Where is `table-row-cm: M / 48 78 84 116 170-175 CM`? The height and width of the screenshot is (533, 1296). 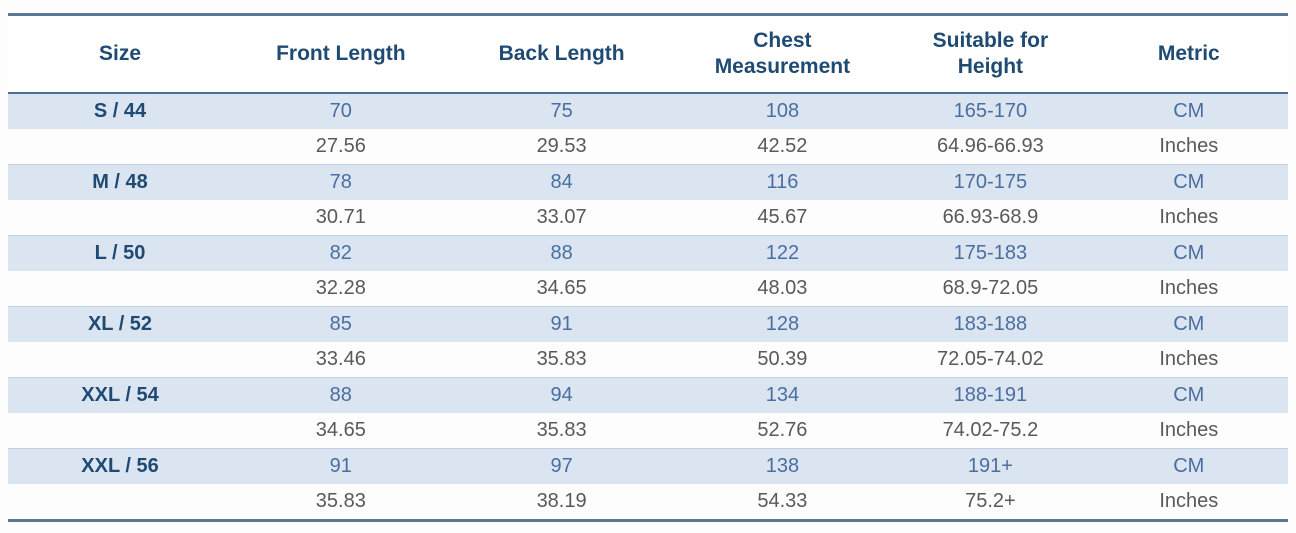
table-row-cm: M / 48 78 84 116 170-175 CM is located at coordinates (648, 182).